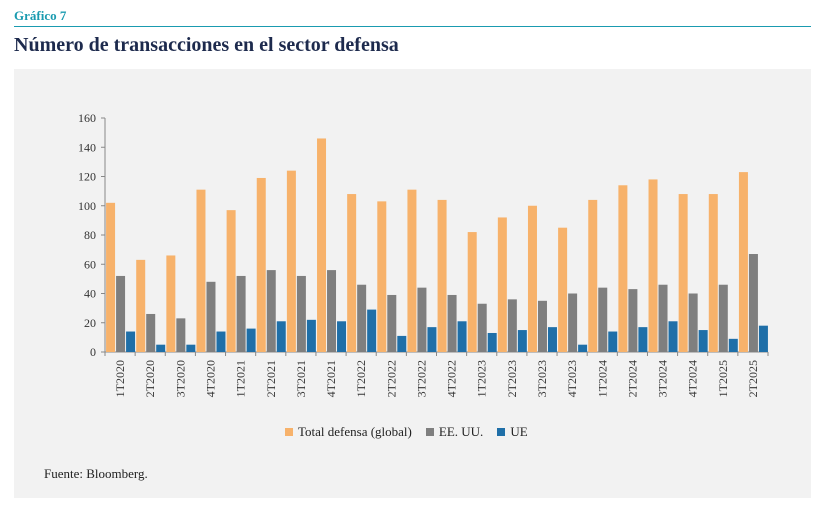 This screenshot has width=823, height=510. Describe the element at coordinates (261, 264) in the screenshot. I see `bar-total-2T2021` at that location.